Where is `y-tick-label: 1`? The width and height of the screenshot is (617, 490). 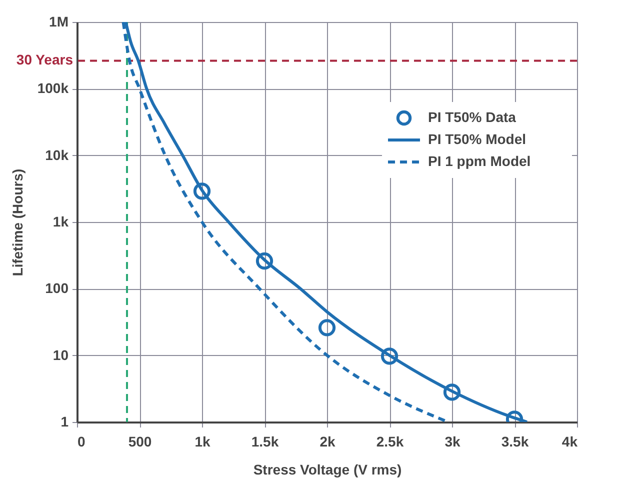
y-tick-label: 1 is located at coordinates (64, 422).